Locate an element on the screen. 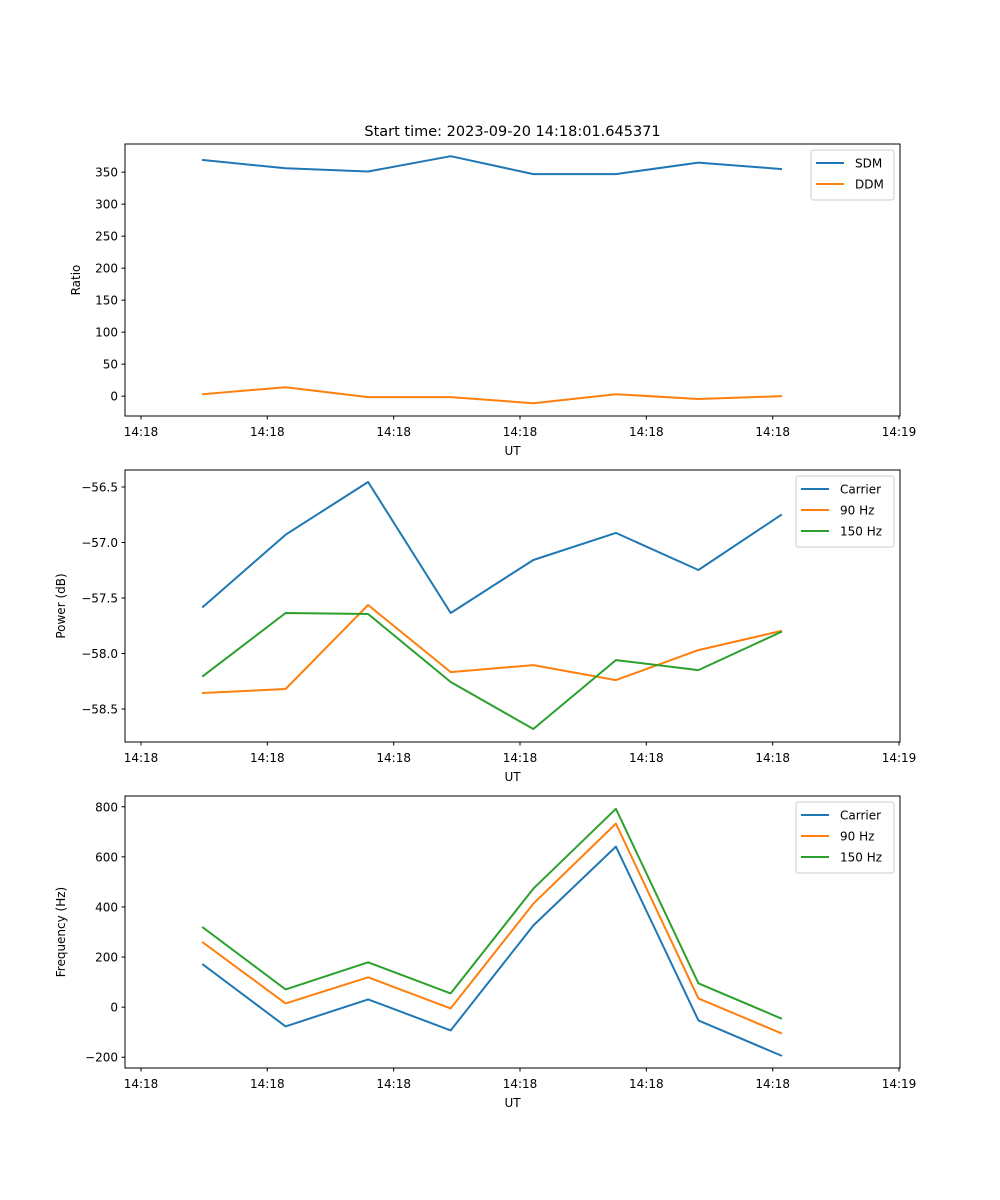  y-tick-label: −57.0 is located at coordinates (99, 543).